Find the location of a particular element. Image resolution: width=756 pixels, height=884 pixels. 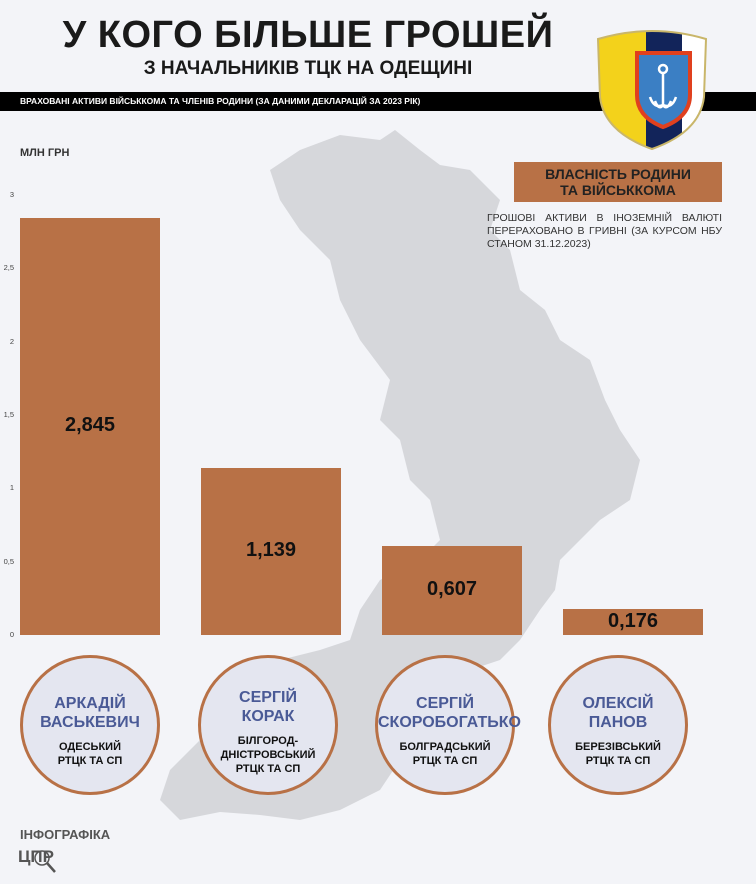

cpr-logo: ЦПР is located at coordinates (37, 860).